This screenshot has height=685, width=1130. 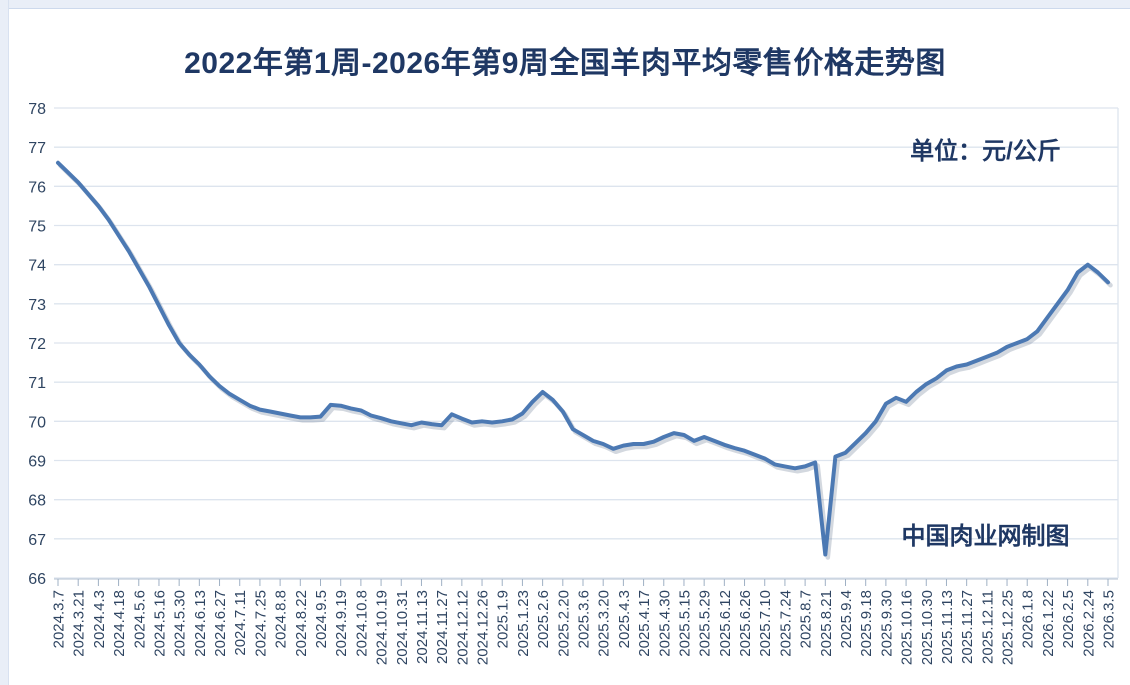 I want to click on y-tick-label: 66, so click(x=37, y=579).